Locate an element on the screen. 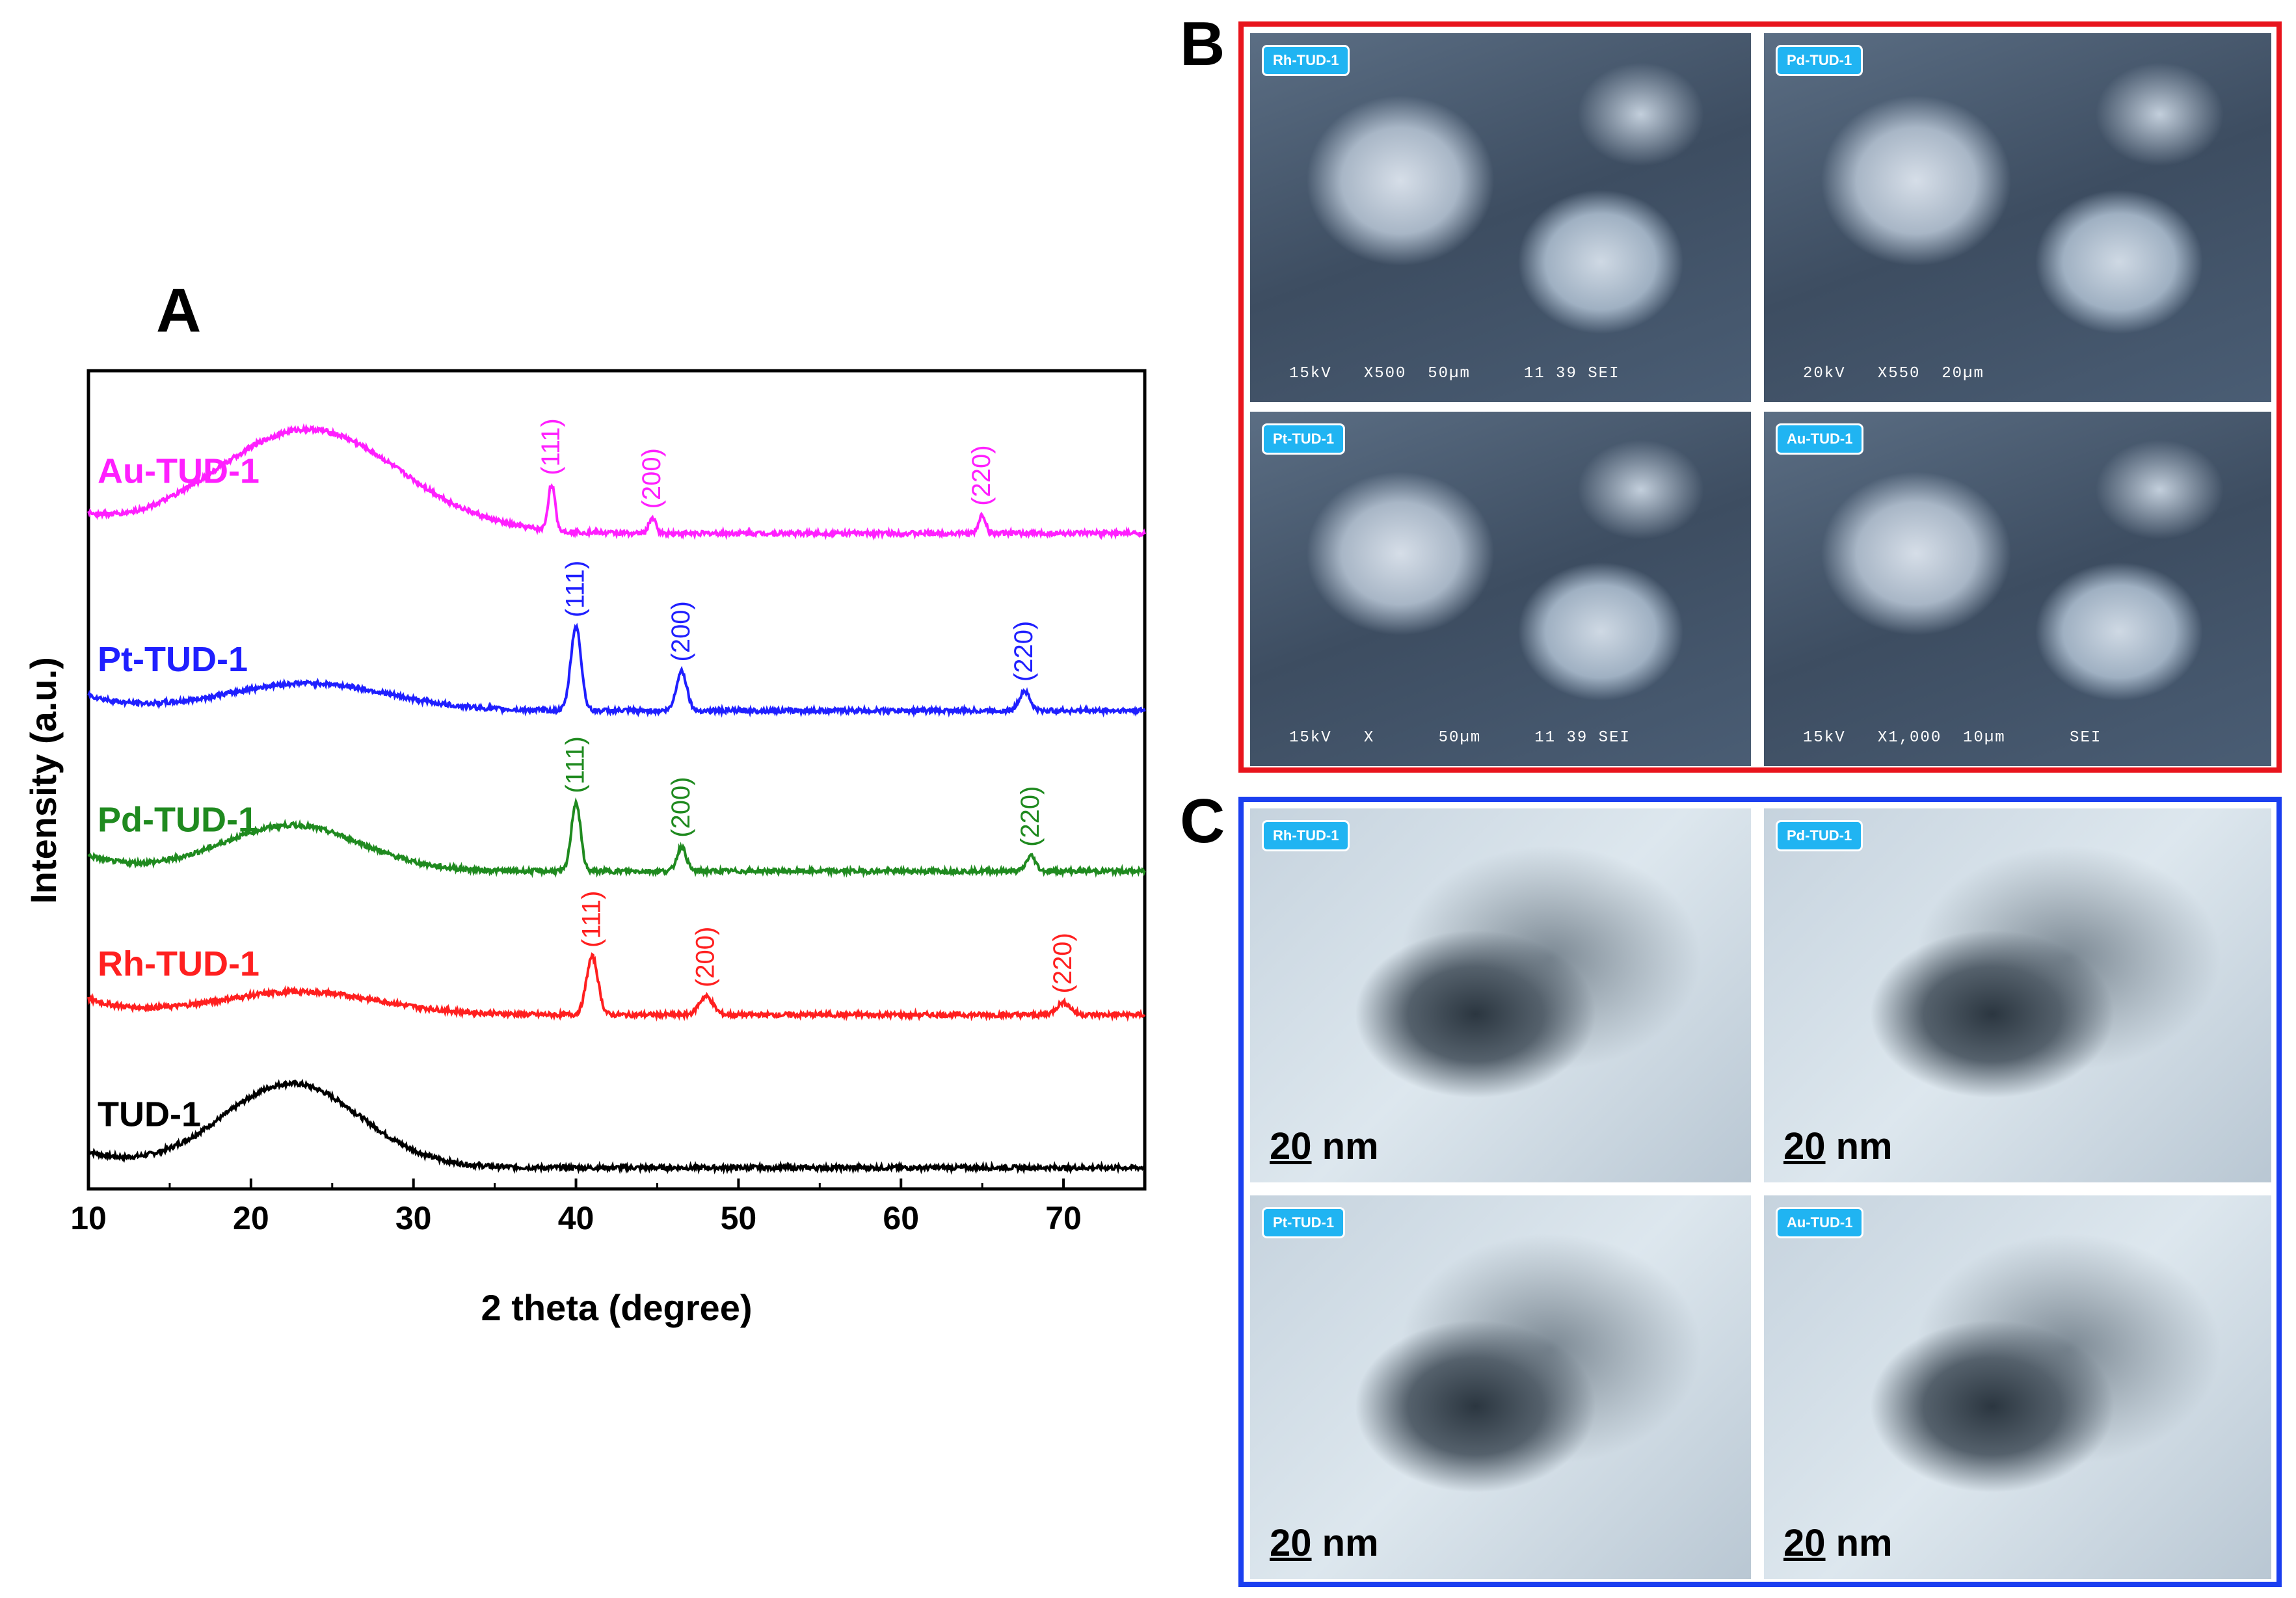 Image resolution: width=2296 pixels, height=1598 pixels. x-tick-label: 40 is located at coordinates (576, 1218).